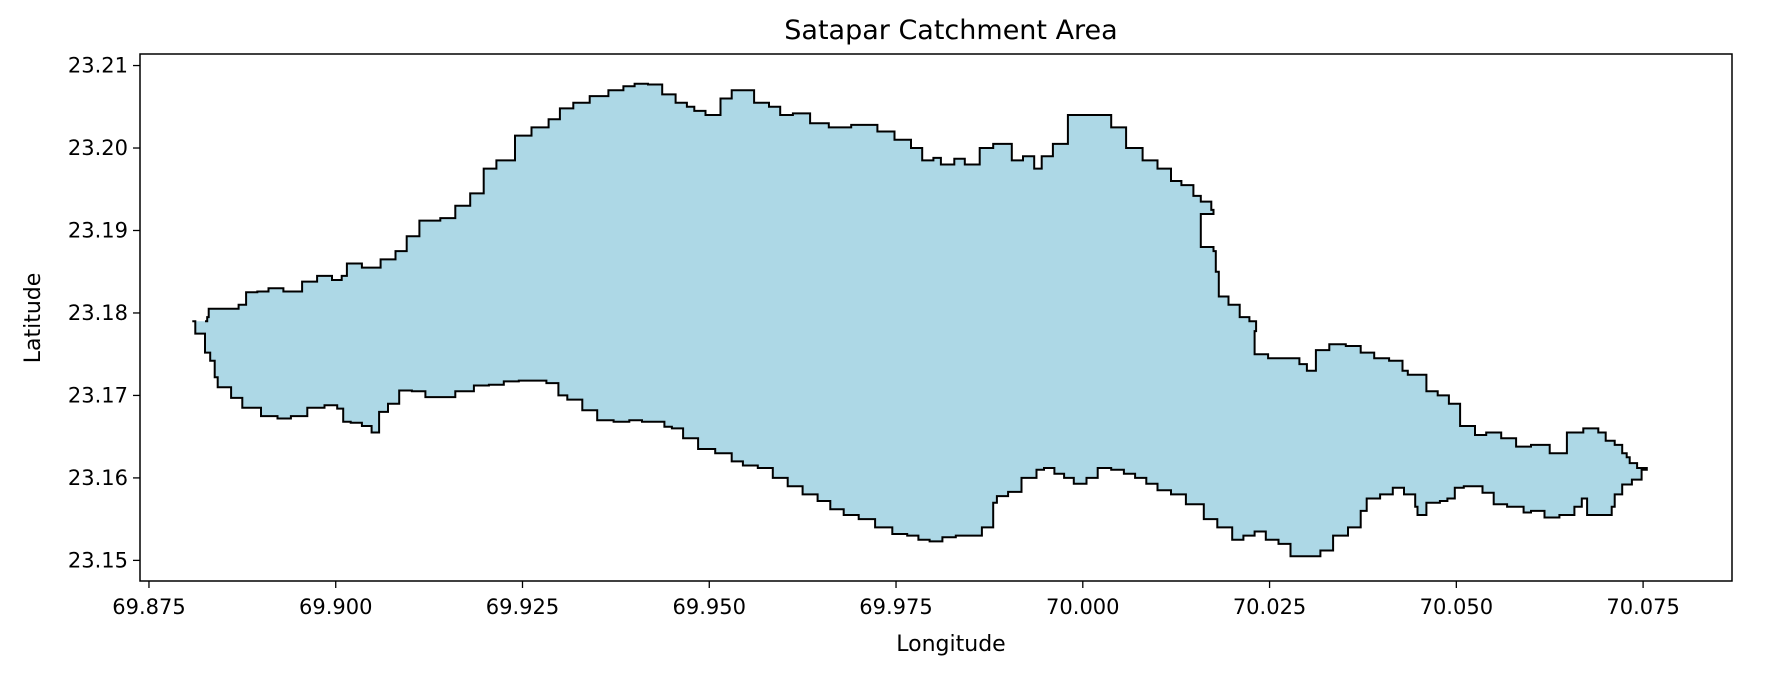 The width and height of the screenshot is (1781, 677). Describe the element at coordinates (950, 30) in the screenshot. I see `chart-title: Satapar Catchment Area` at that location.